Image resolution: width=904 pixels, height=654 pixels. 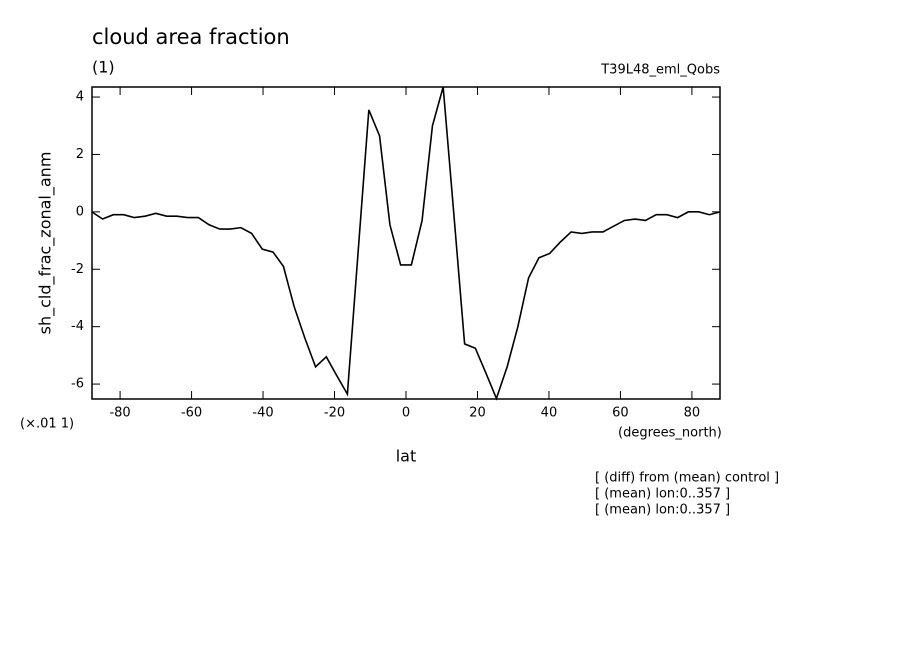 I want to click on x-tick-label: 20, so click(x=477, y=413).